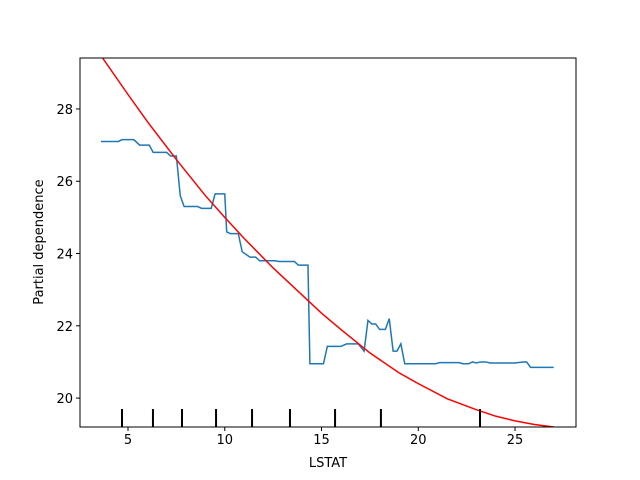  I want to click on y-tick-label: 20, so click(64, 399).